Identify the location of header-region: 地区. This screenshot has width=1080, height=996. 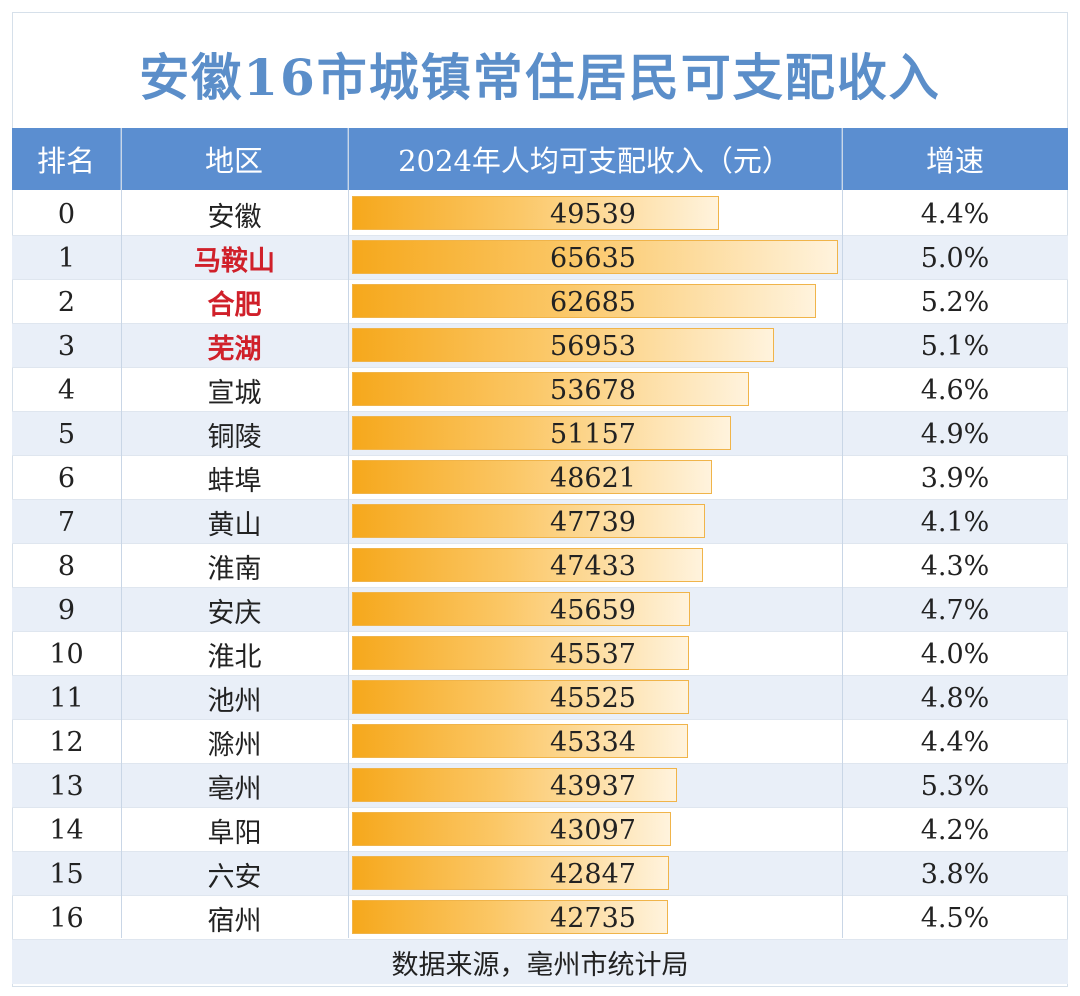
(234, 159).